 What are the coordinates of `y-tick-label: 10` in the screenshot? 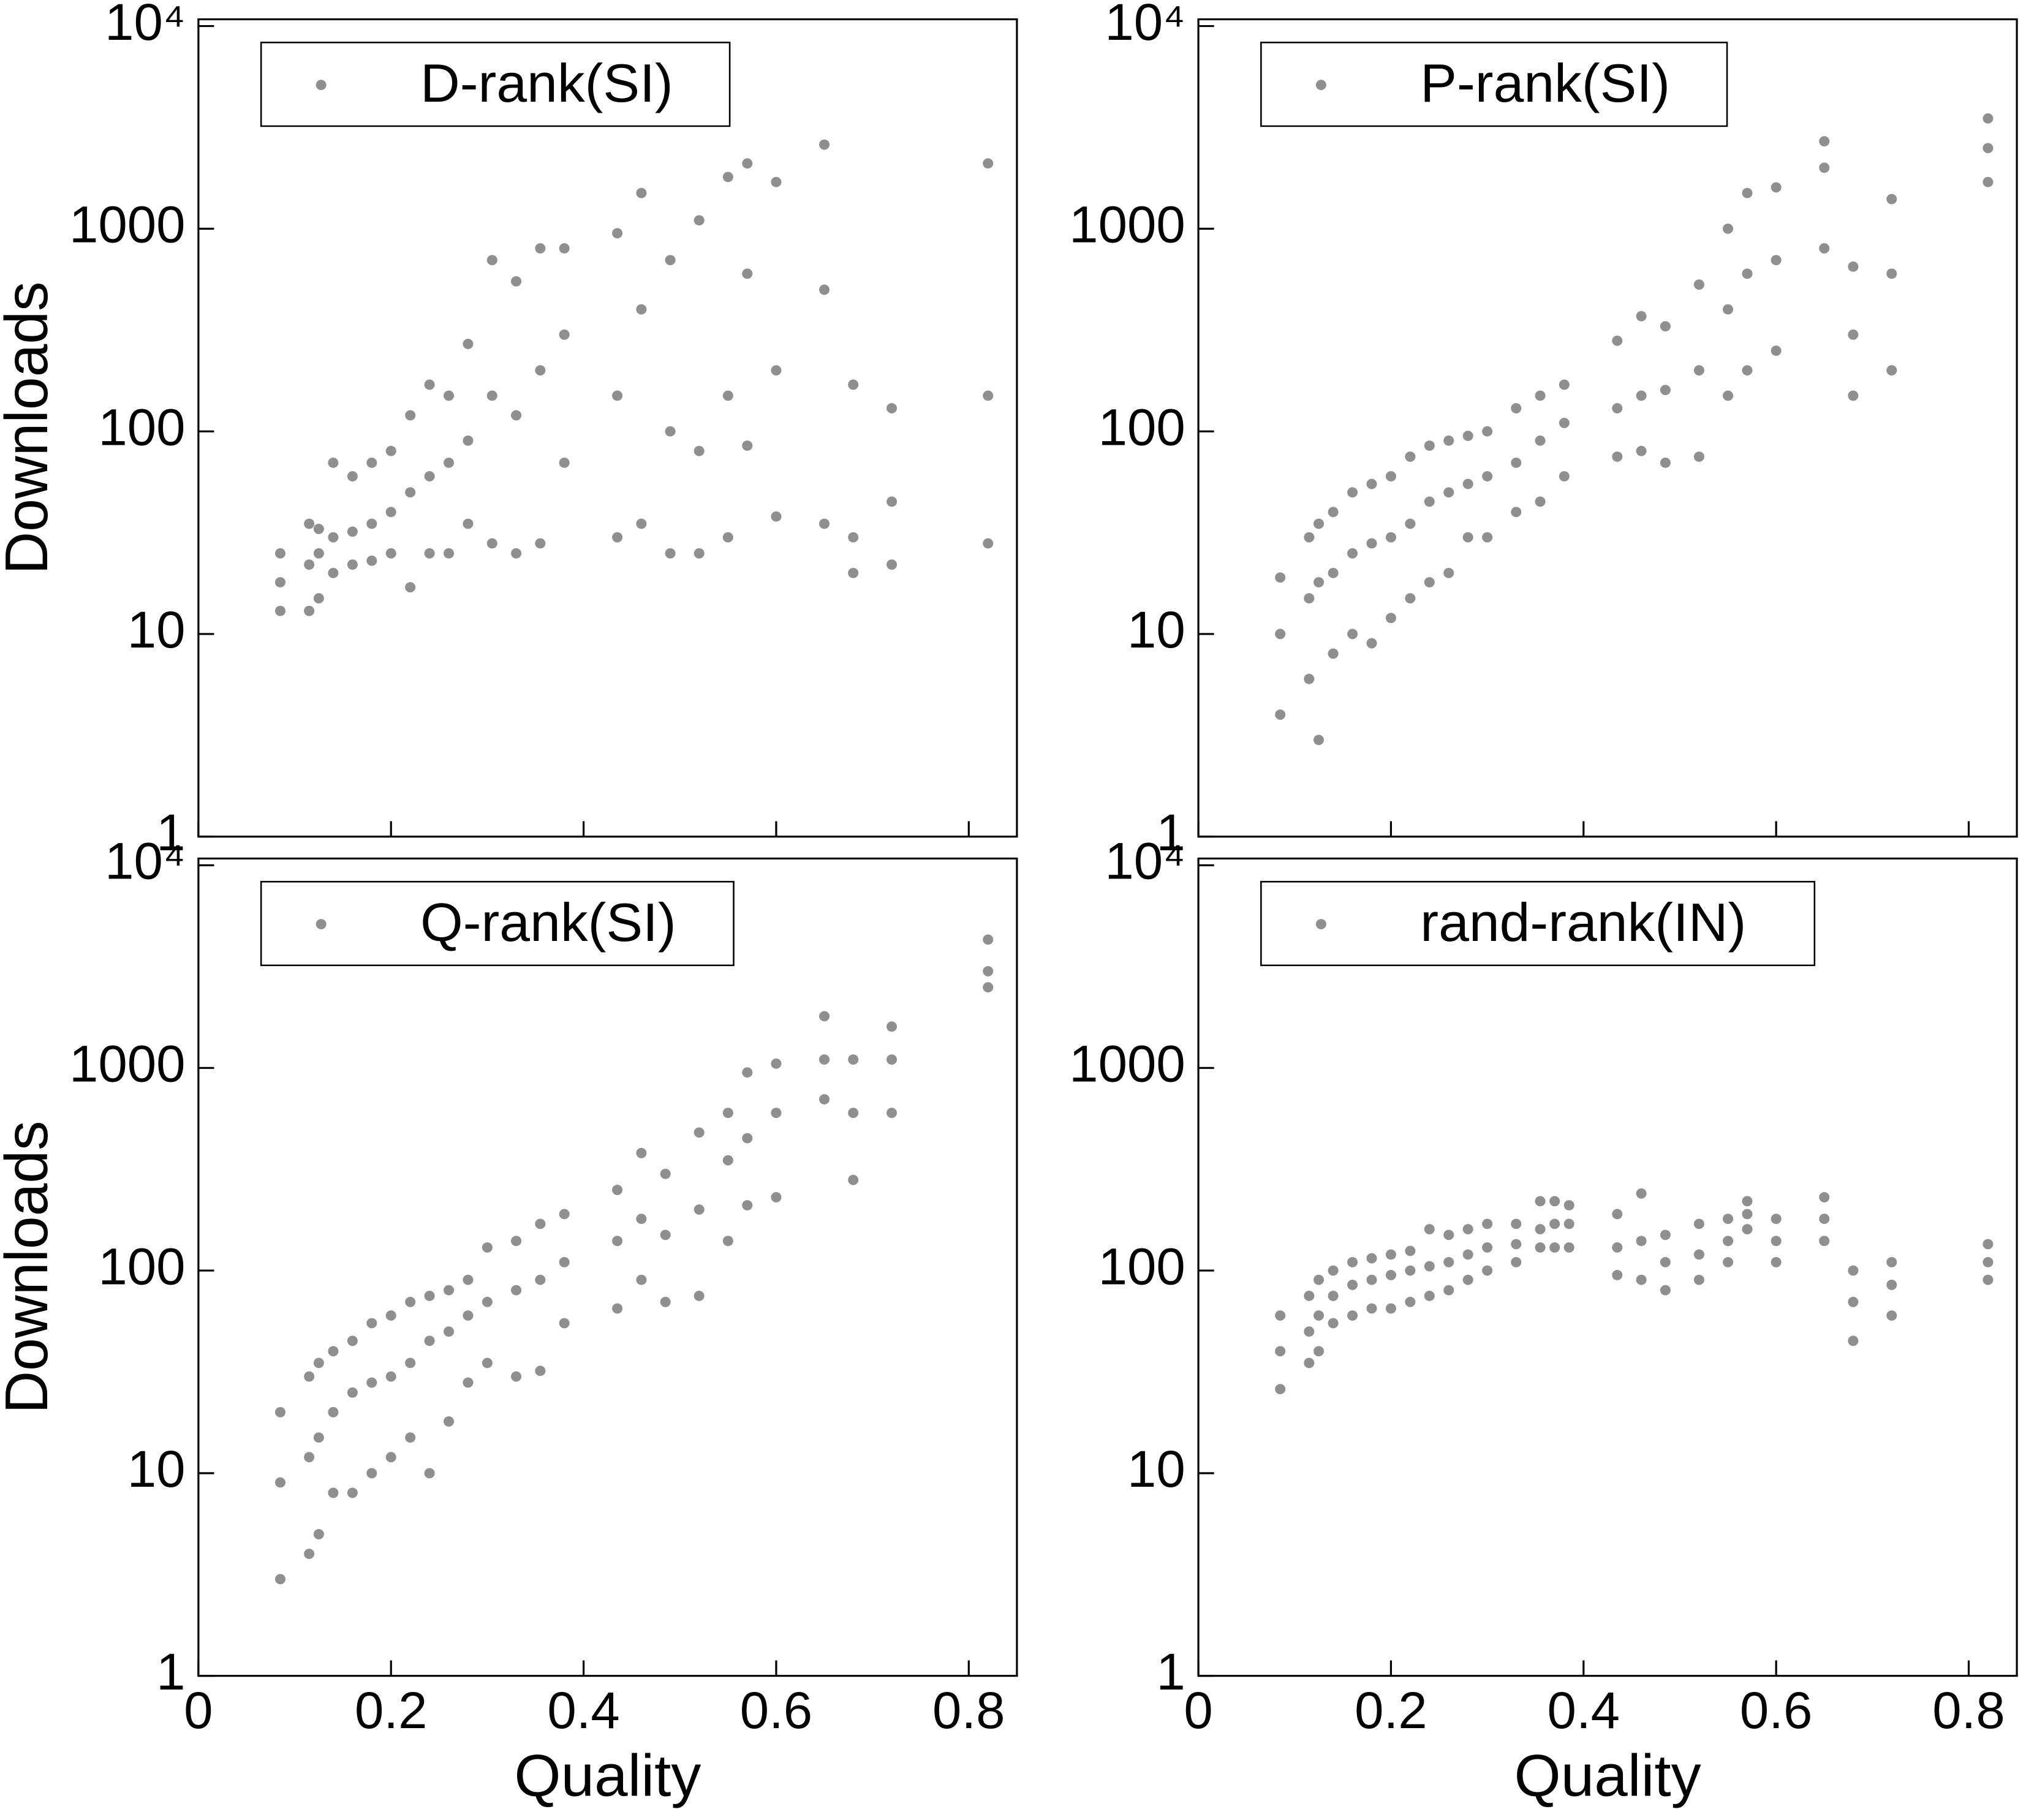 It's located at (1156, 1469).